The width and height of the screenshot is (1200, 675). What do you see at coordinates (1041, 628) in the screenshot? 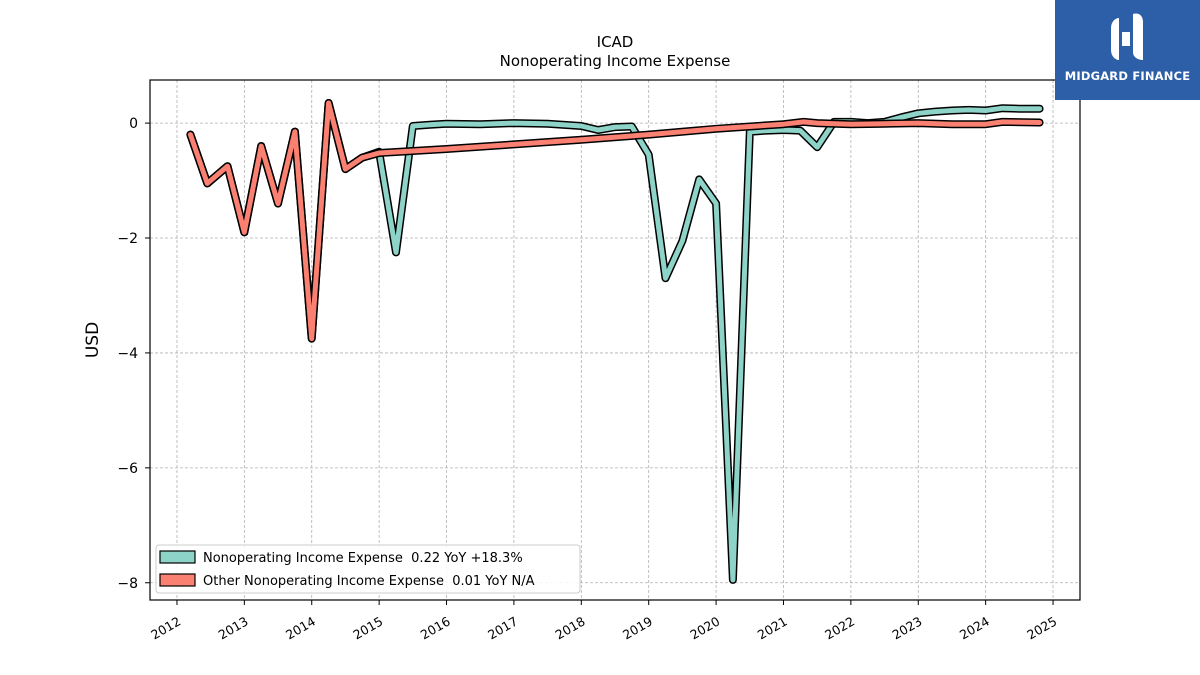
I see `x-tick-label: 2025` at bounding box center [1041, 628].